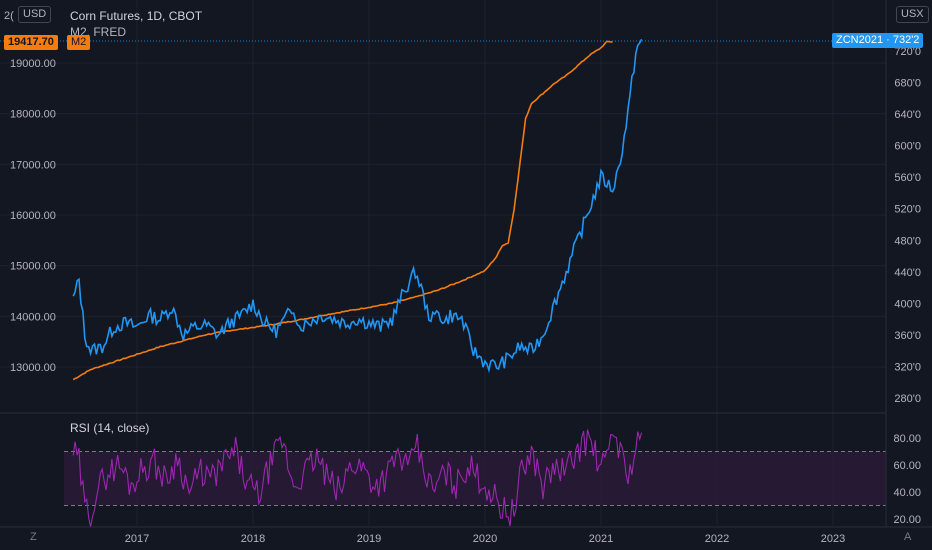  What do you see at coordinates (907, 439) in the screenshot?
I see `rsi-y-tick-label: 80.00` at bounding box center [907, 439].